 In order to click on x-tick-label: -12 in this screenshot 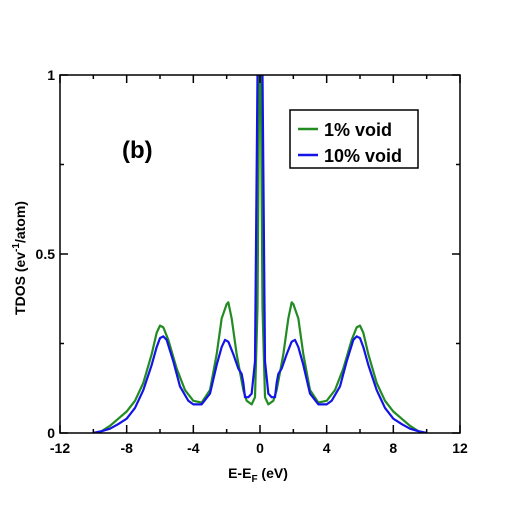, I will do `click(60, 448)`.